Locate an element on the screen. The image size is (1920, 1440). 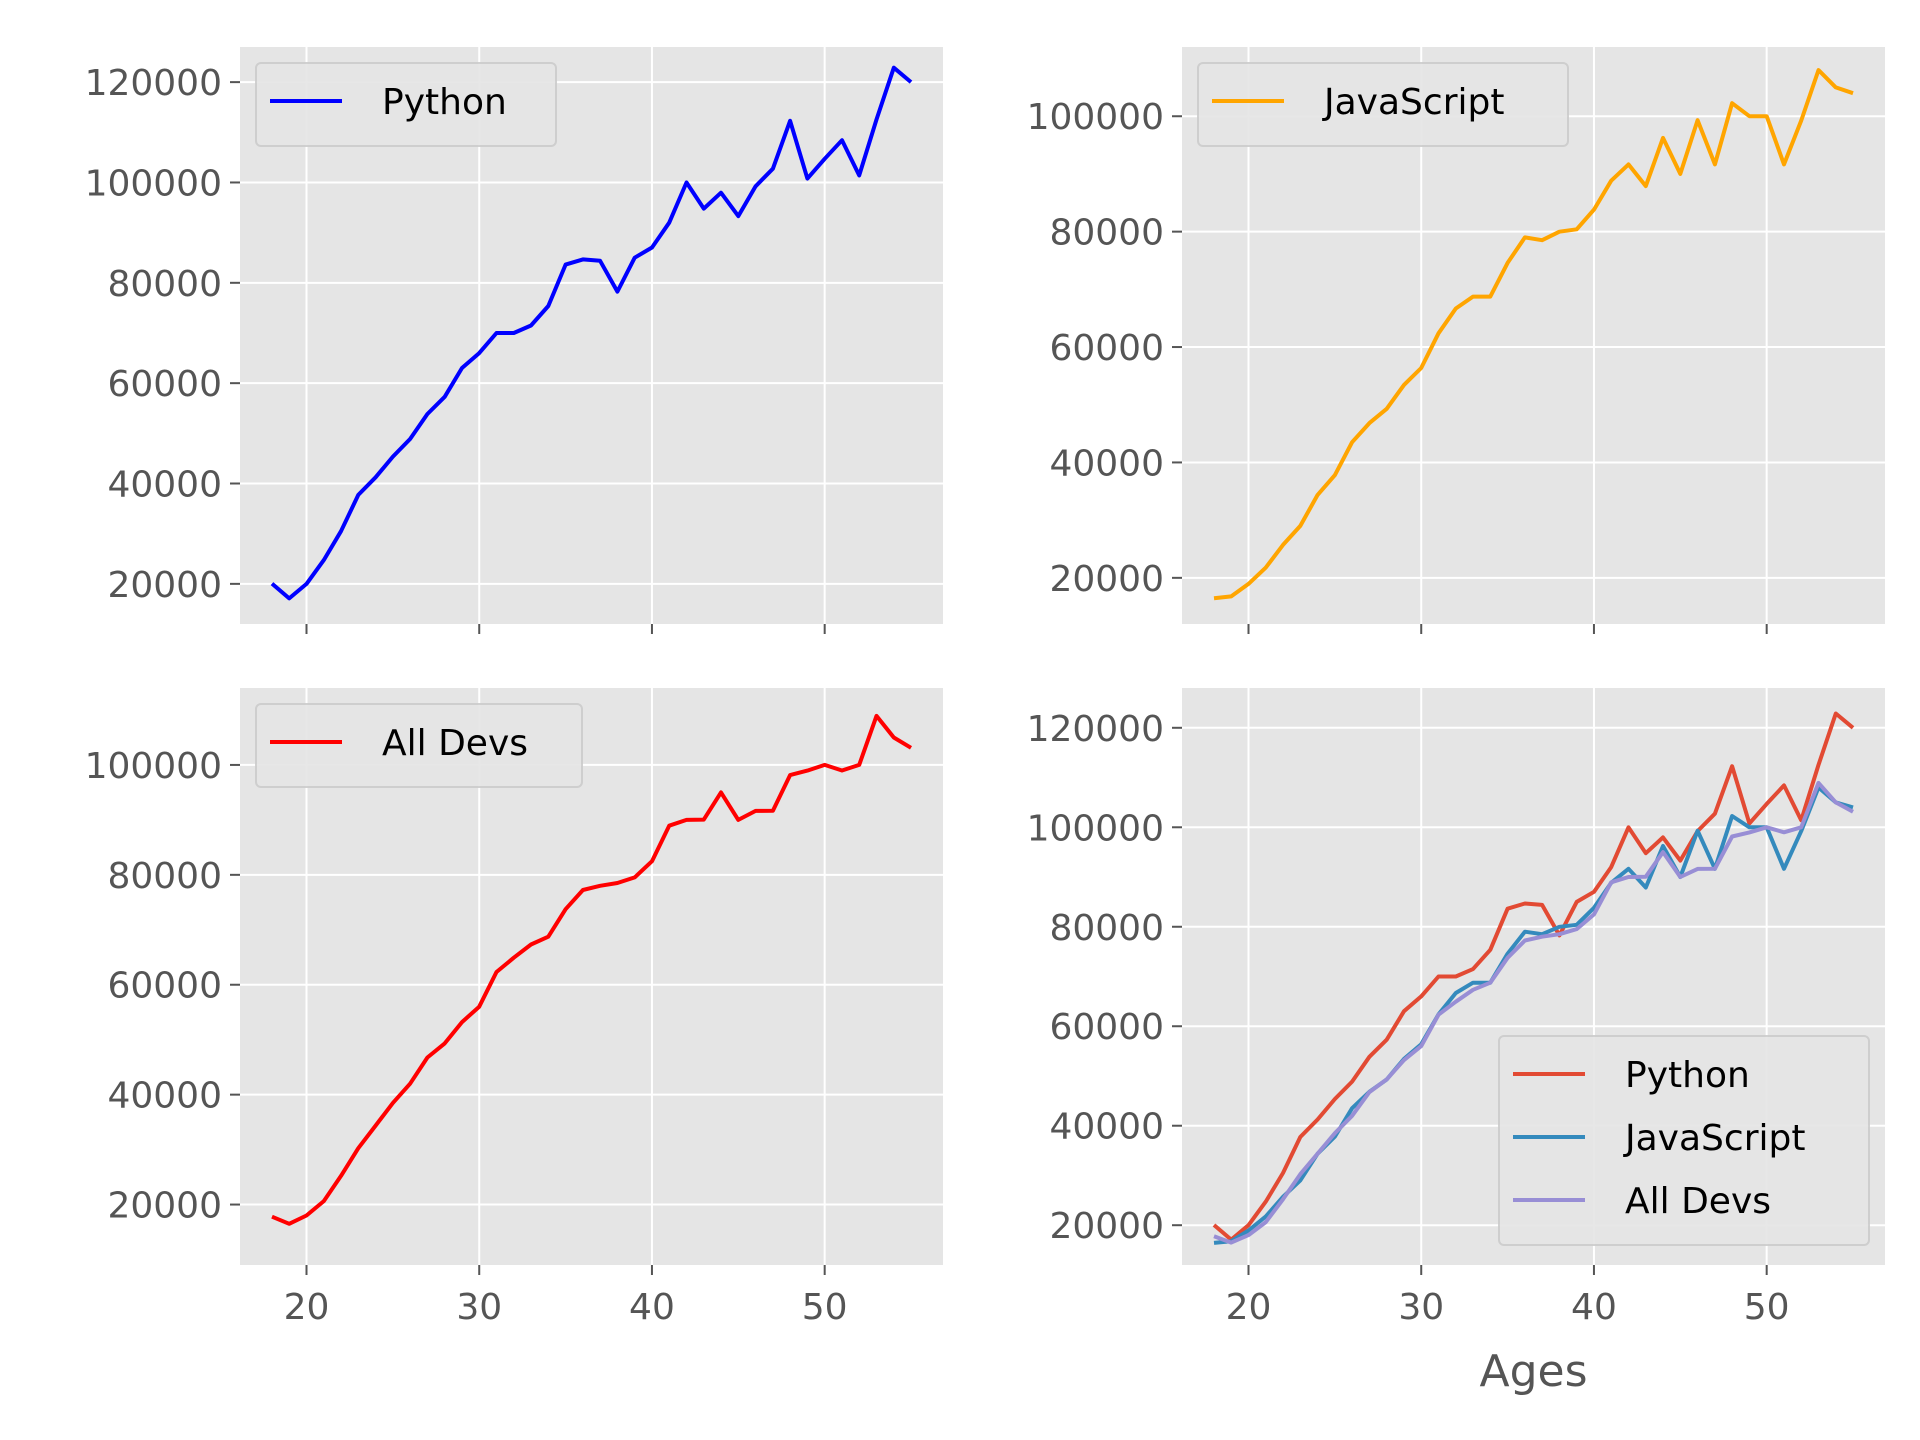
legend: Python JavaScript All Devs is located at coordinates (1684, 1140).